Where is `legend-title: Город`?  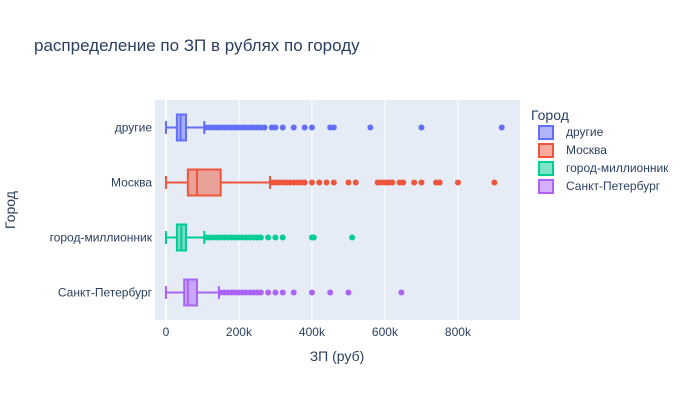 legend-title: Город is located at coordinates (550, 115).